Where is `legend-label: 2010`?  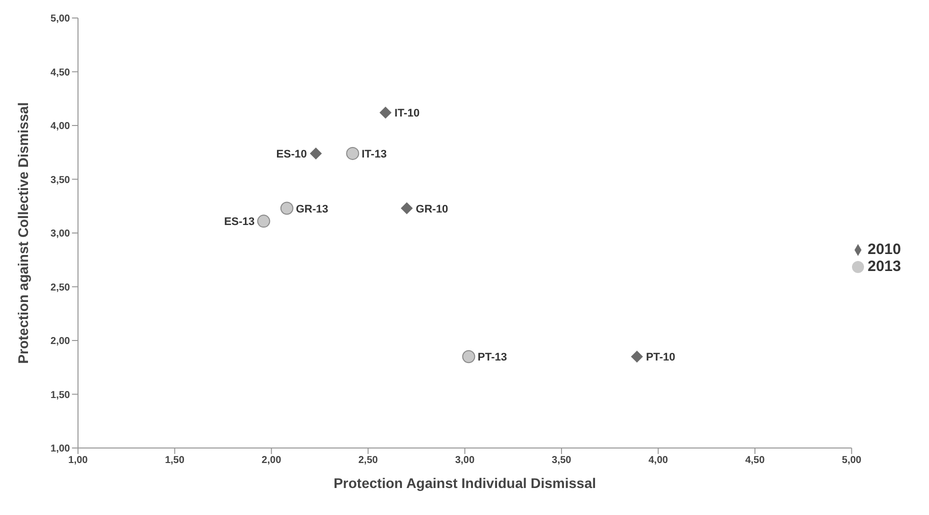 legend-label: 2010 is located at coordinates (884, 249).